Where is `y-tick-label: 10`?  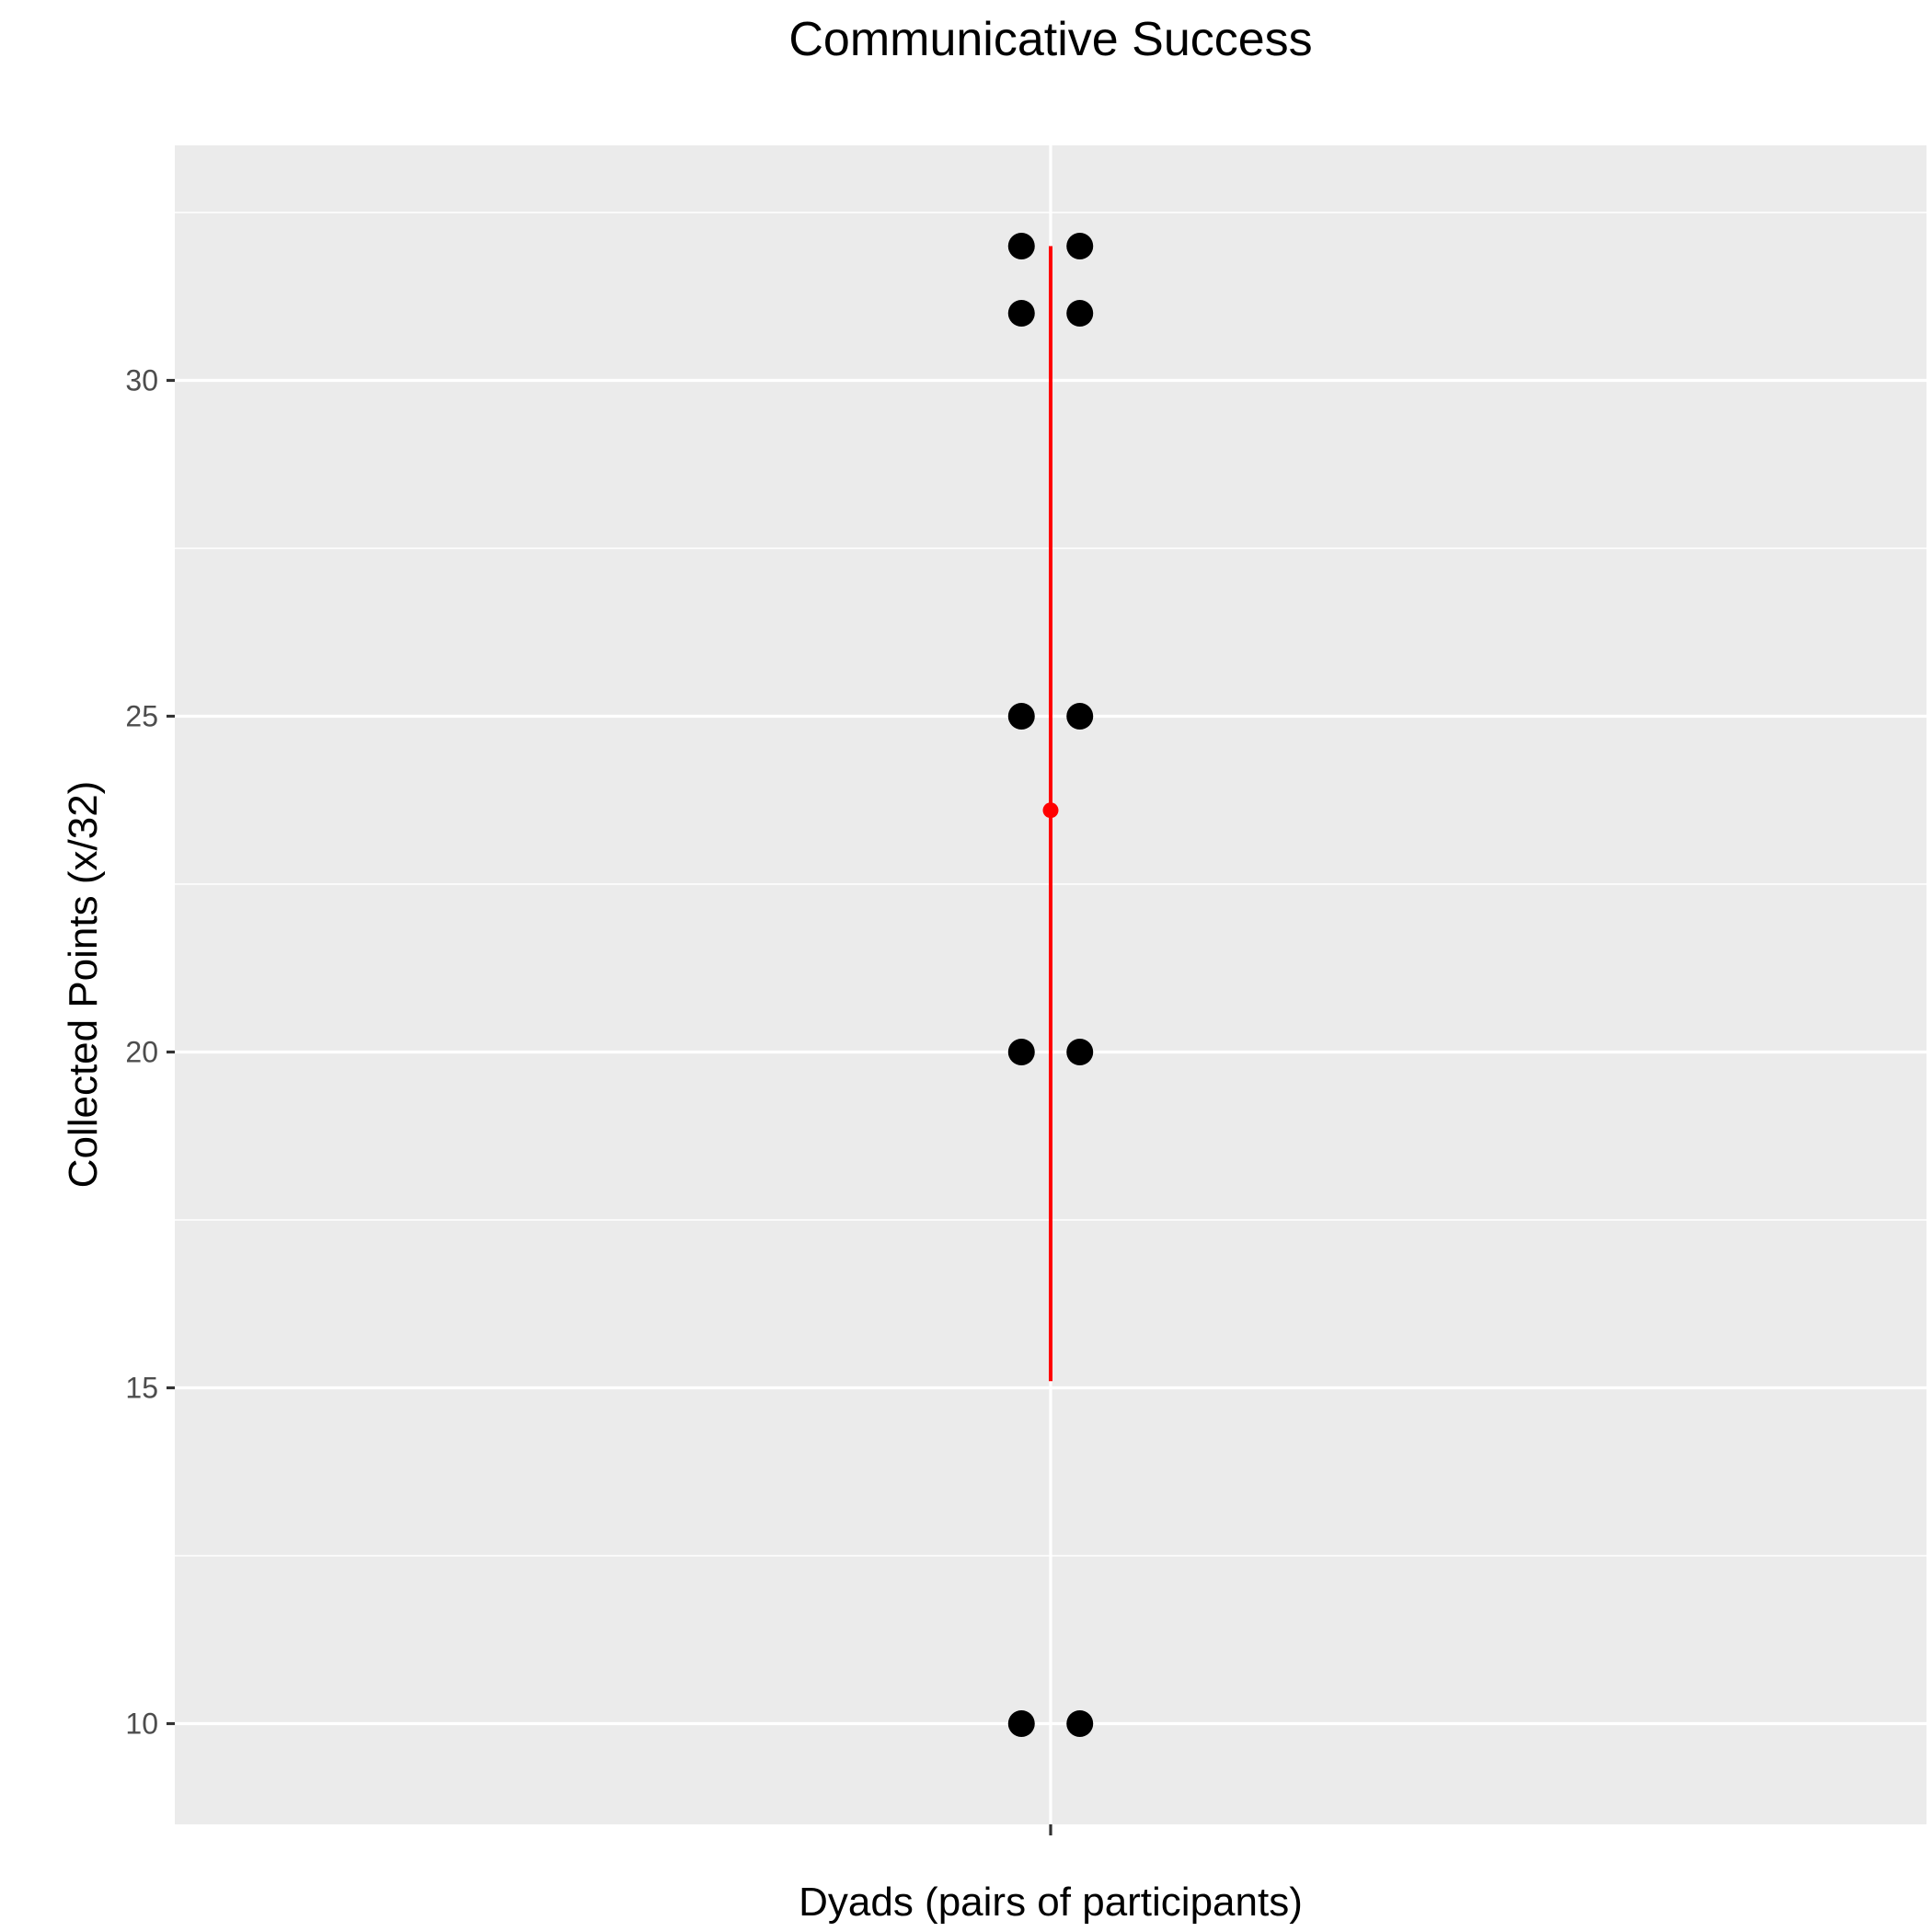
y-tick-label: 10 is located at coordinates (141, 1724).